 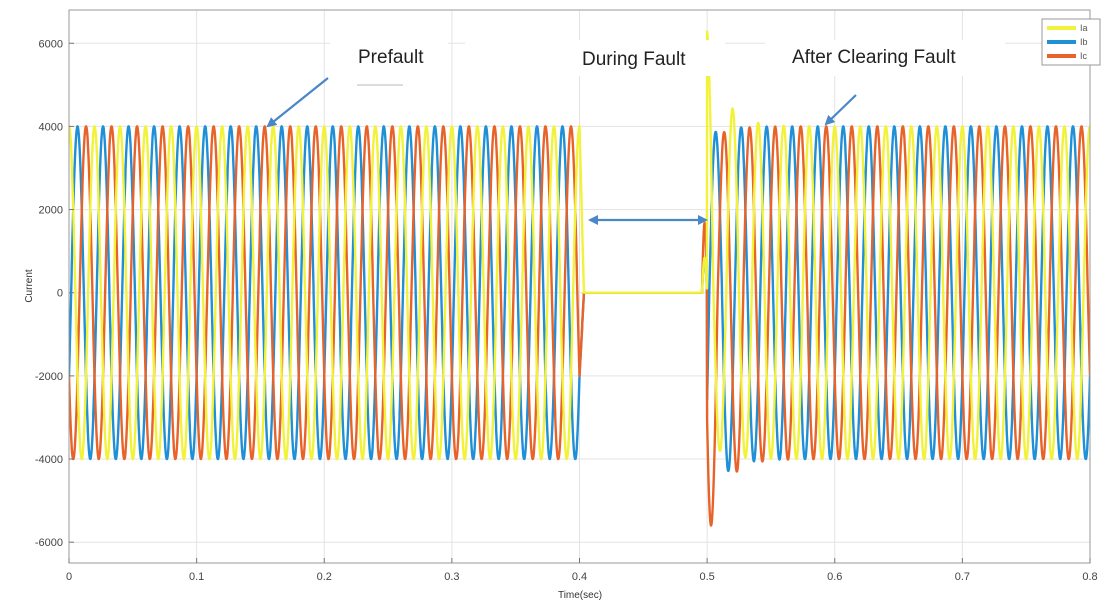 What do you see at coordinates (51, 127) in the screenshot?
I see `y-tick-label: 4000` at bounding box center [51, 127].